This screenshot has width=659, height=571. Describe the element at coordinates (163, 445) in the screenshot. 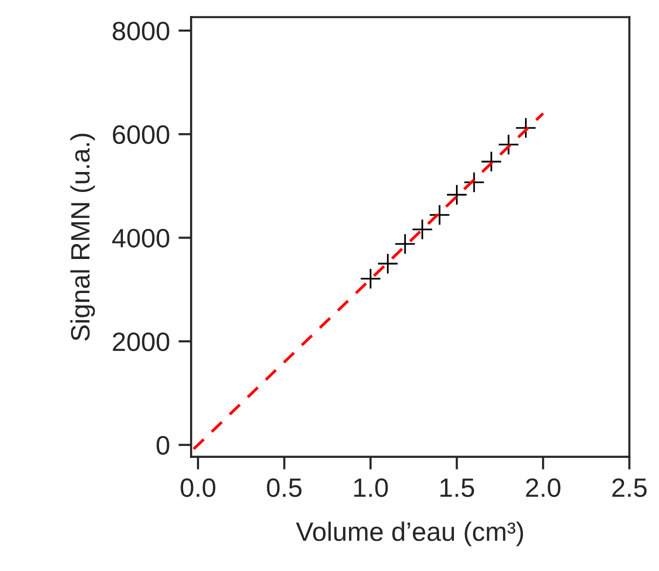

I see `y-tick-label: 0` at that location.